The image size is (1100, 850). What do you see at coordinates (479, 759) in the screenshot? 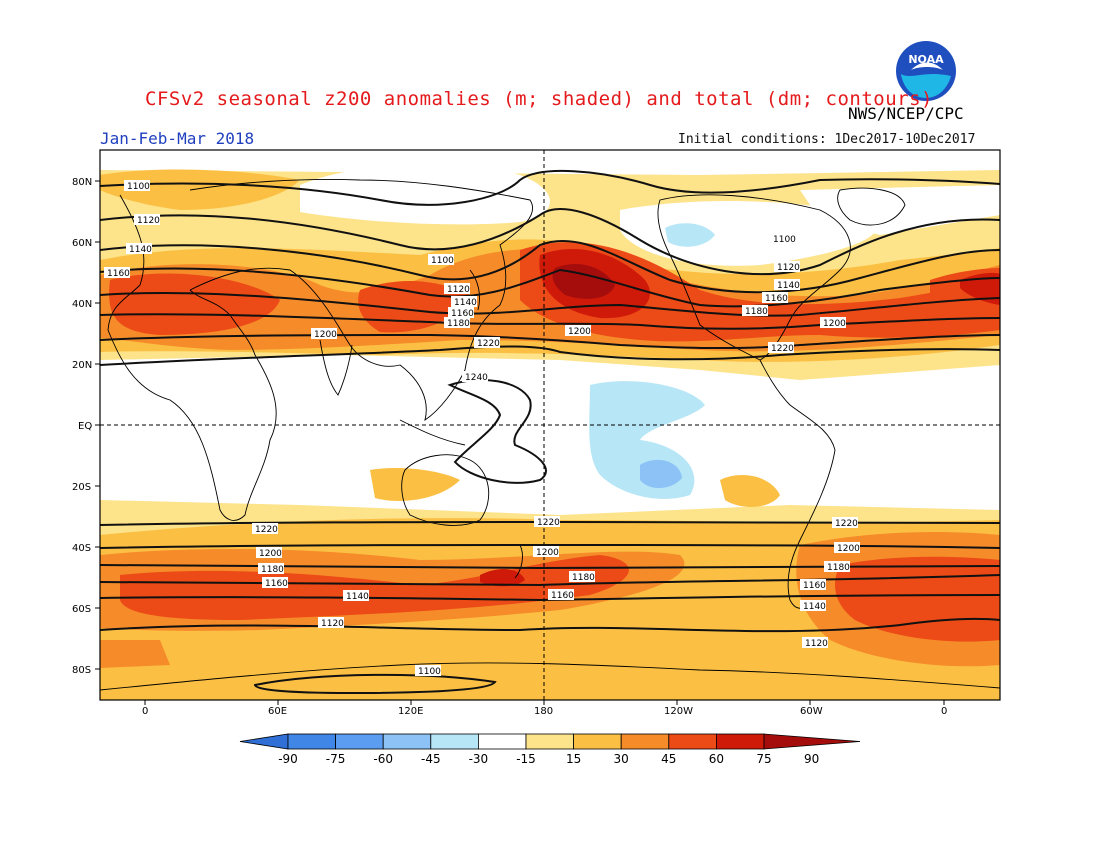
I see `colorbar-tick-label: -30` at bounding box center [479, 759].